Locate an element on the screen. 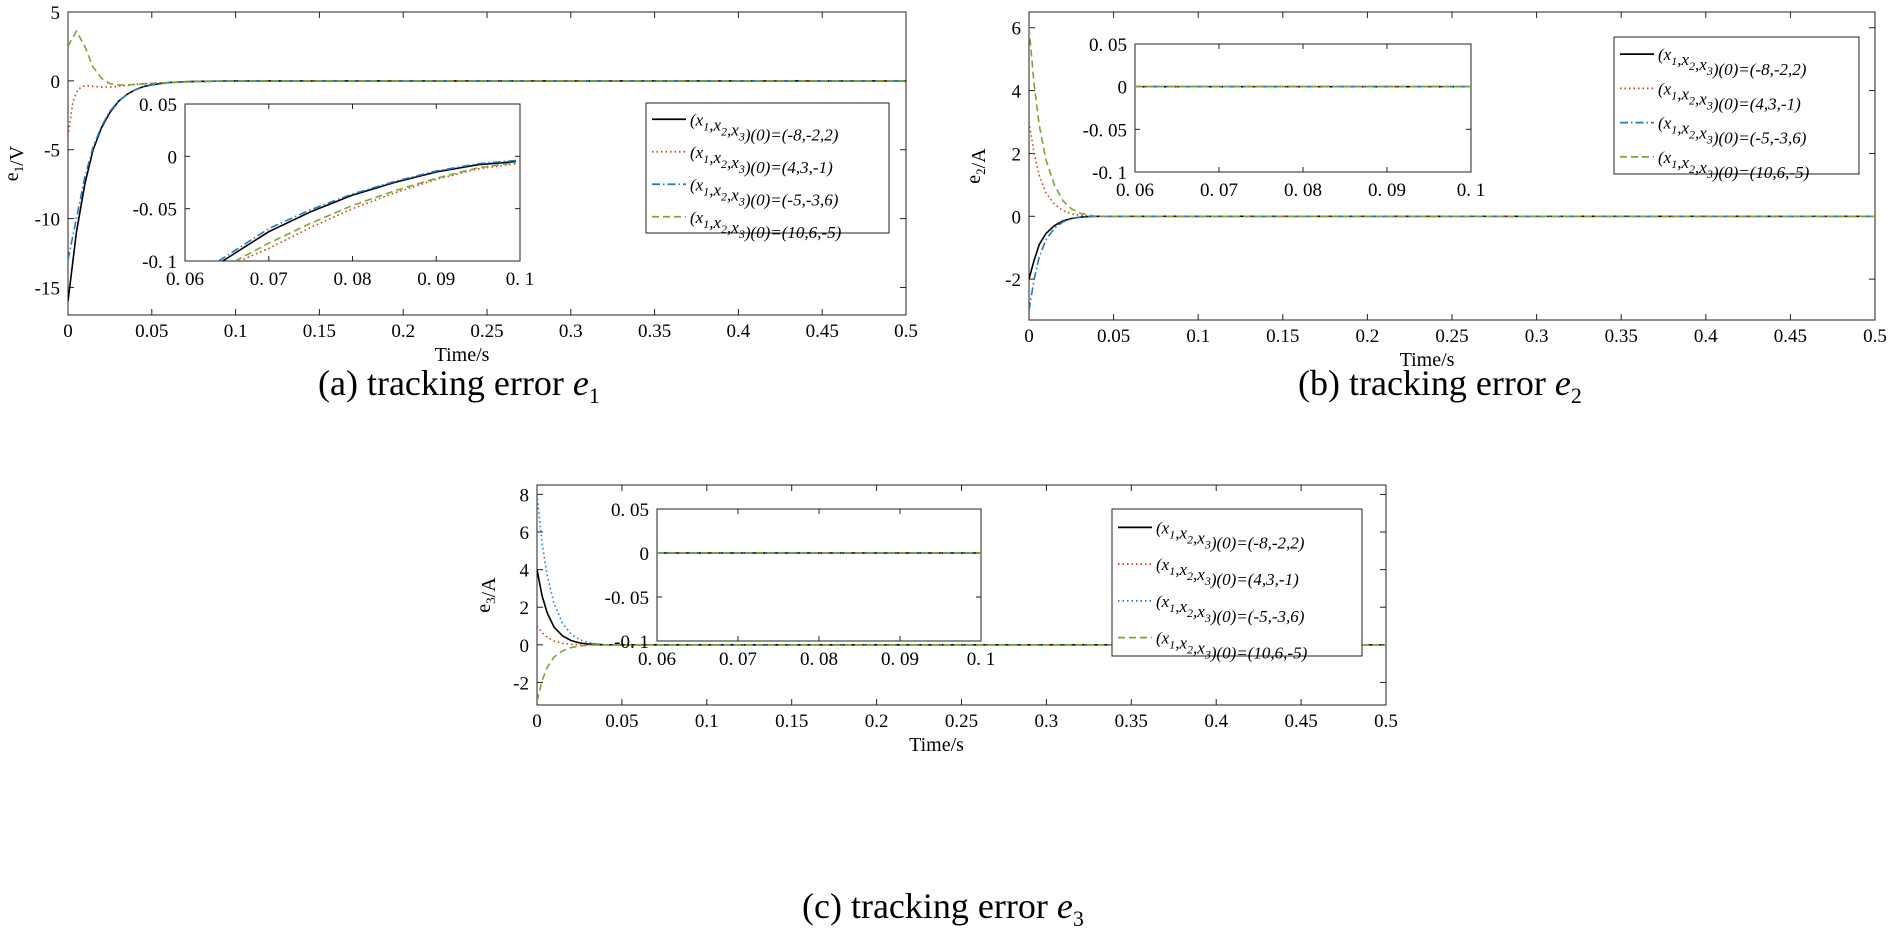 The width and height of the screenshot is (1895, 932). y-tick-label: 2 is located at coordinates (1017, 154).